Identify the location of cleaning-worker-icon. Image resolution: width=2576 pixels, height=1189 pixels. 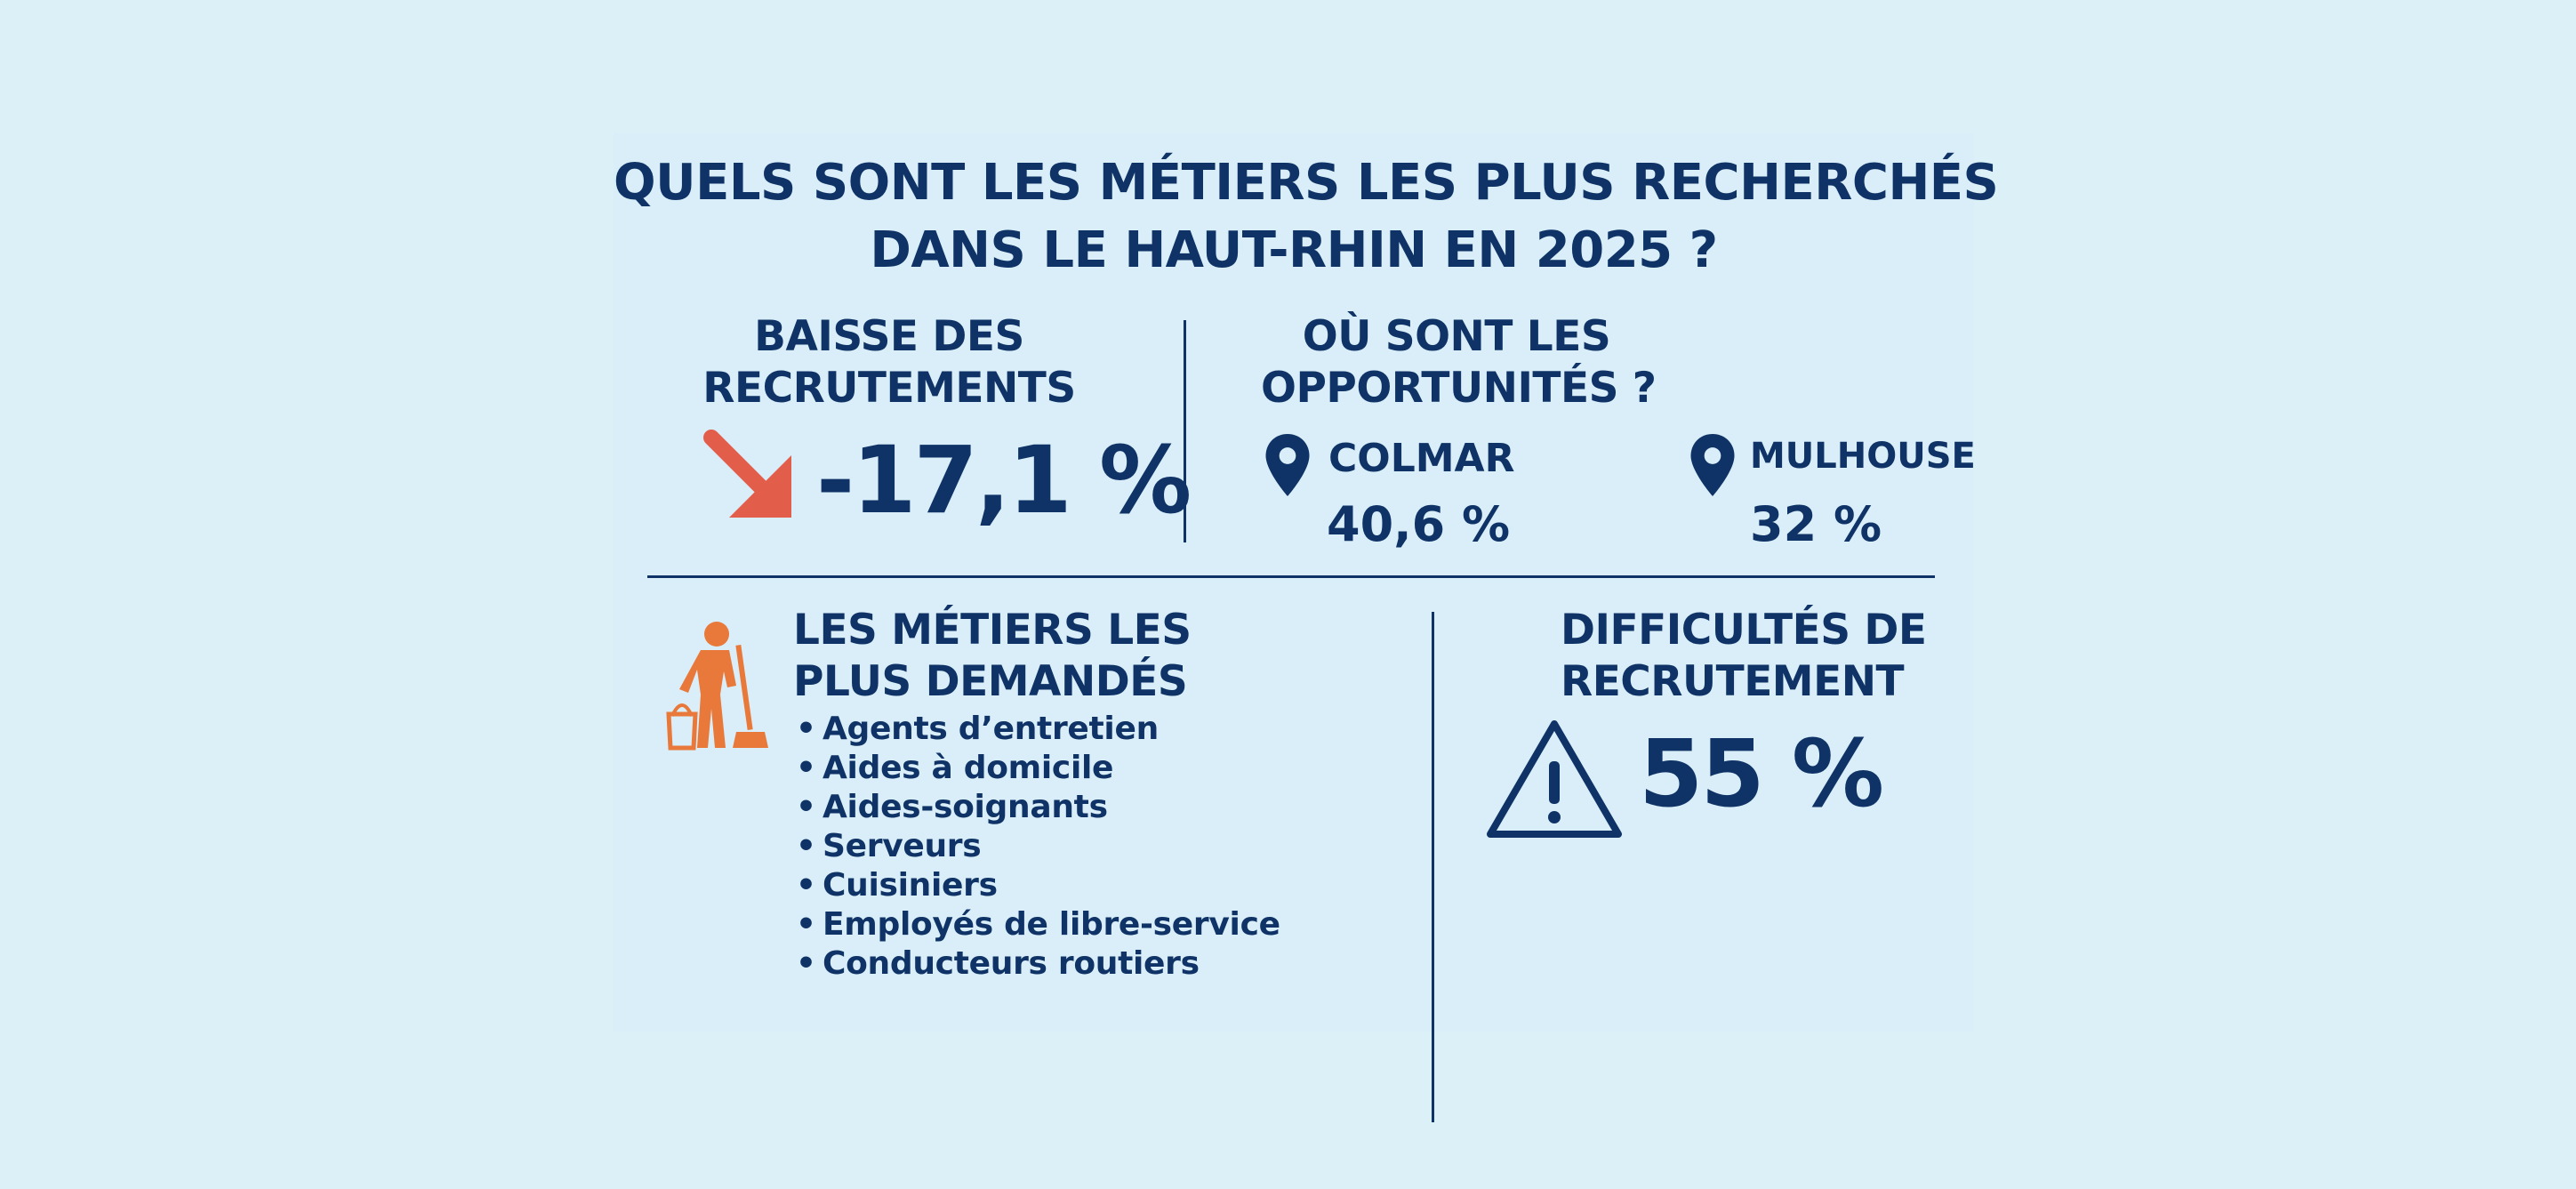
(717, 686).